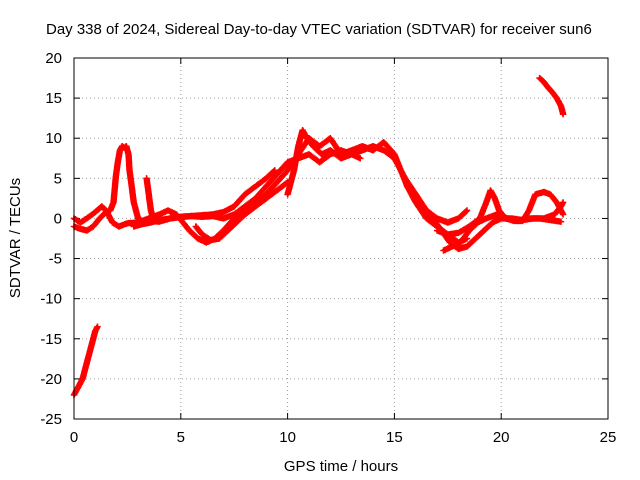 The height and width of the screenshot is (480, 640). I want to click on x-tick-label: 0, so click(74, 437).